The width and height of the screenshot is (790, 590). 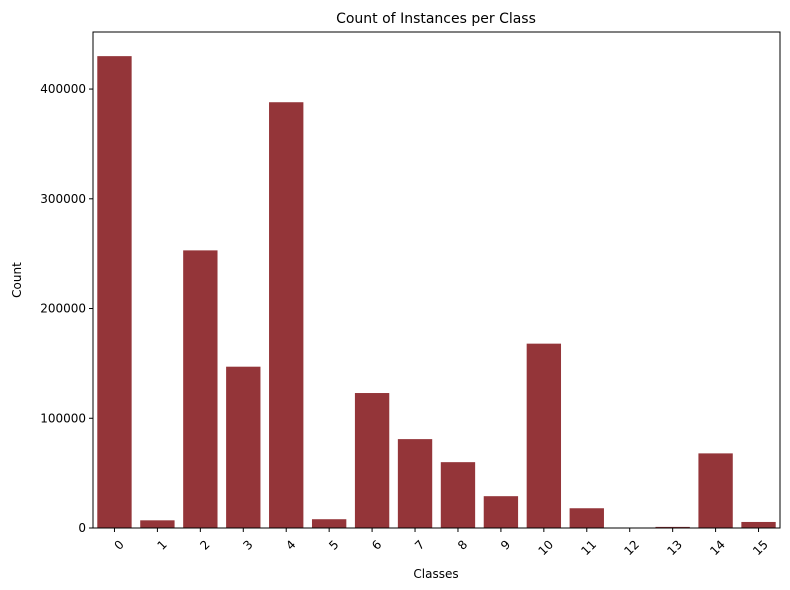 What do you see at coordinates (435, 574) in the screenshot?
I see `x-axis-label: Classes` at bounding box center [435, 574].